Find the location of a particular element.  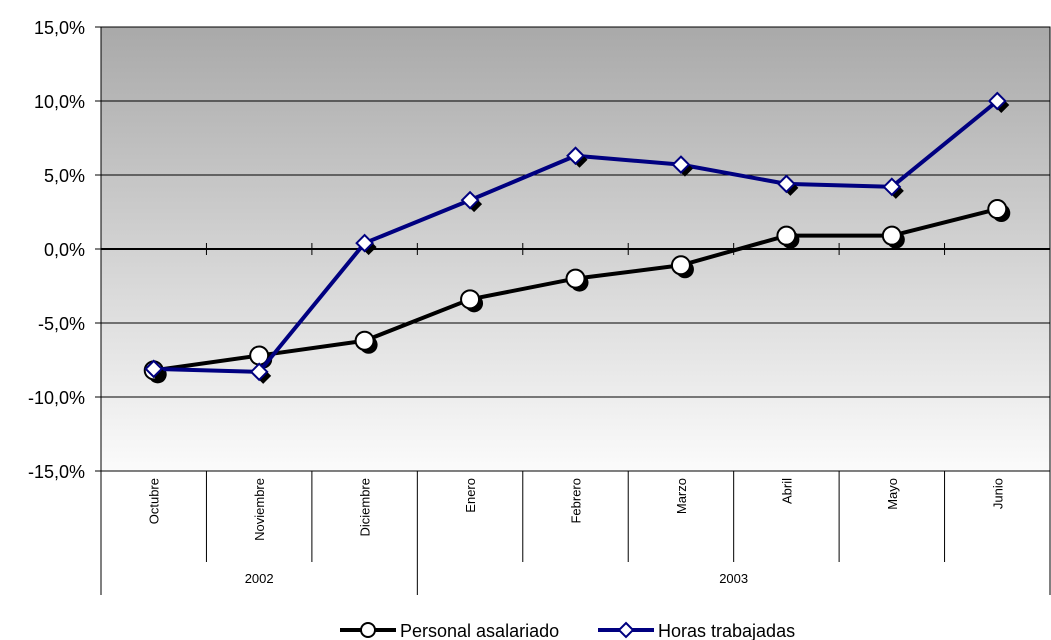

legend-label: Horas trabajadas is located at coordinates (726, 630).